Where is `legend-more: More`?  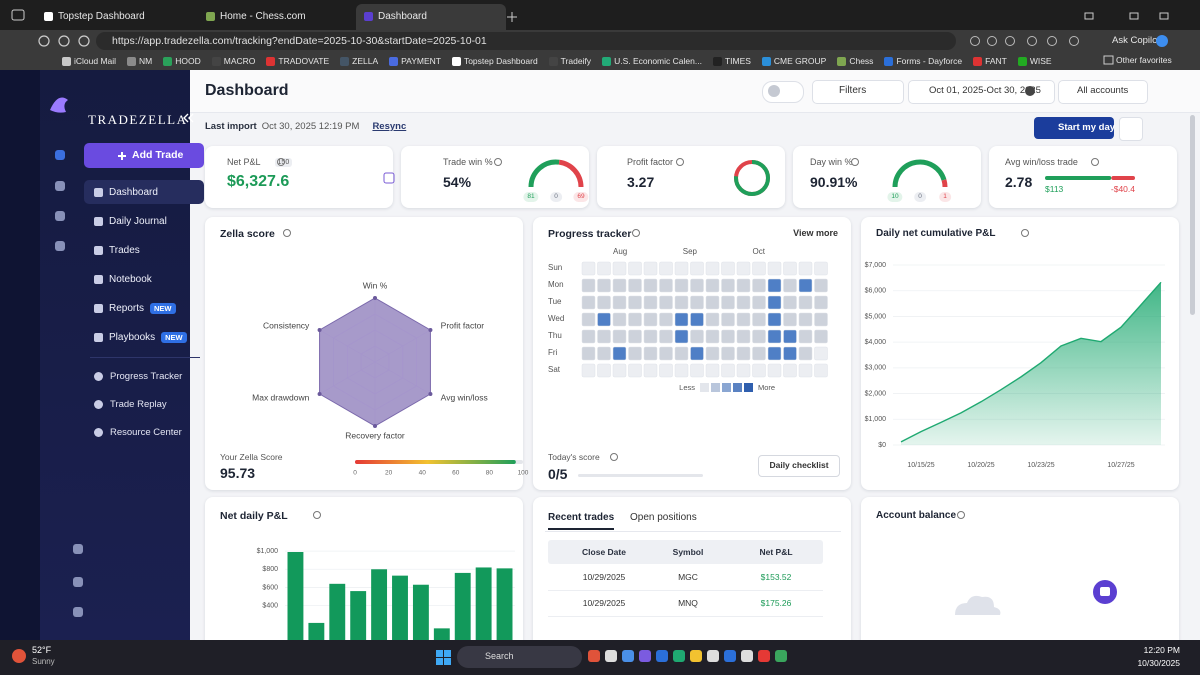 legend-more: More is located at coordinates (767, 387).